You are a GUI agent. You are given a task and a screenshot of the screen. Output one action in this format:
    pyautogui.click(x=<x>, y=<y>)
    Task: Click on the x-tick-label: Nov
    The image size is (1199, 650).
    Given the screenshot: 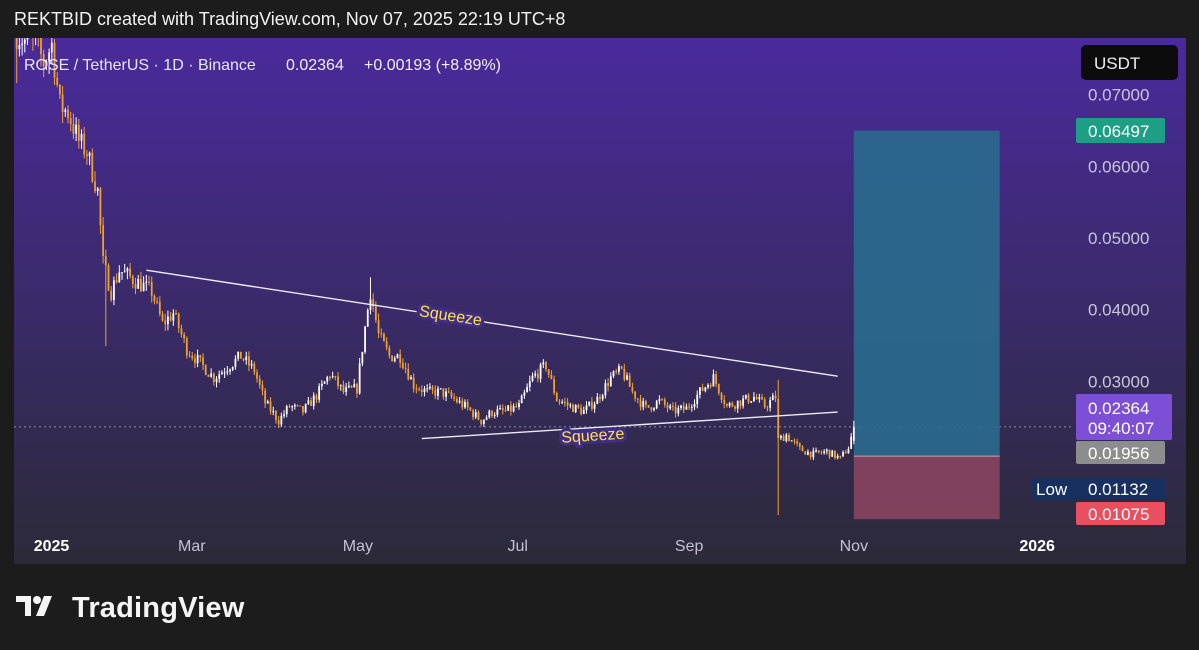 What is the action you would take?
    pyautogui.click(x=854, y=546)
    